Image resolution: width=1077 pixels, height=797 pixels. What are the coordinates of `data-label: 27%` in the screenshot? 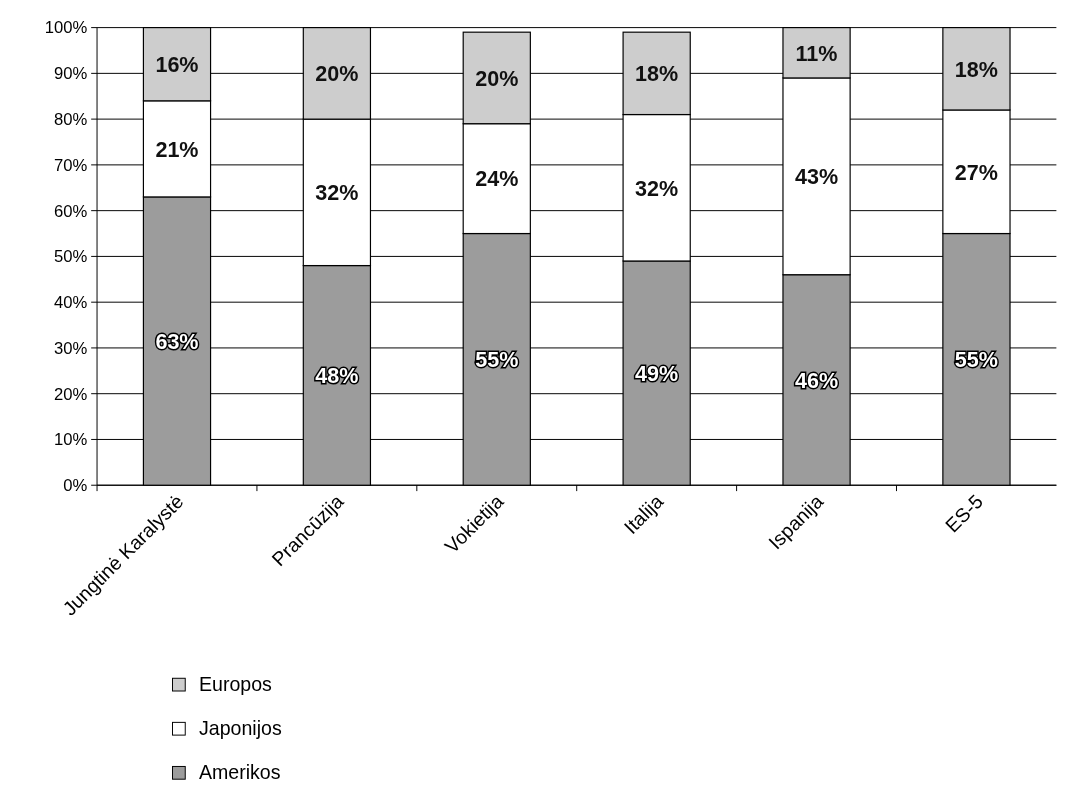 It's located at (976, 172).